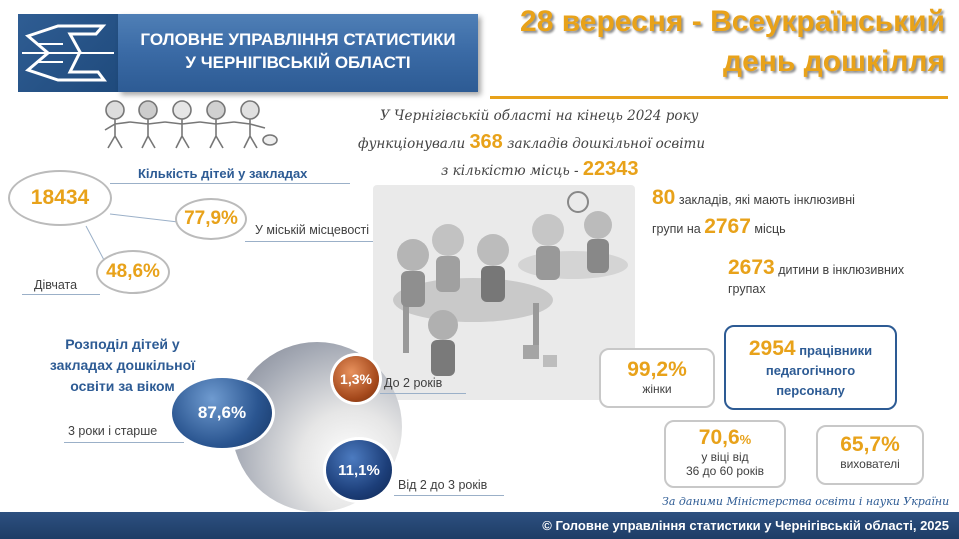  What do you see at coordinates (222, 413) in the screenshot?
I see `age-group-3plus-value: 87,6%` at bounding box center [222, 413].